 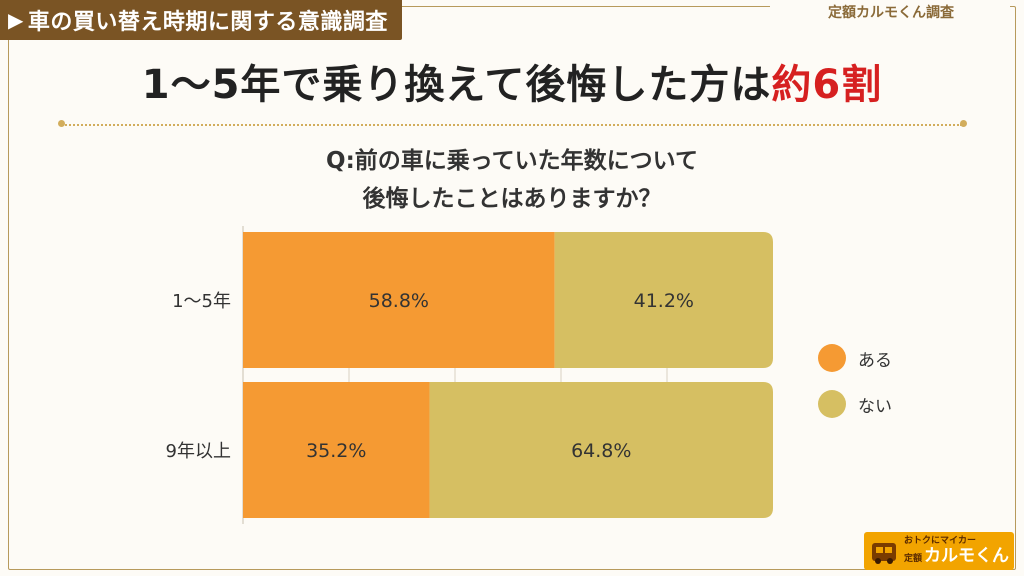 What do you see at coordinates (940, 541) in the screenshot?
I see `logo-tagline: おトクにマイカー` at bounding box center [940, 541].